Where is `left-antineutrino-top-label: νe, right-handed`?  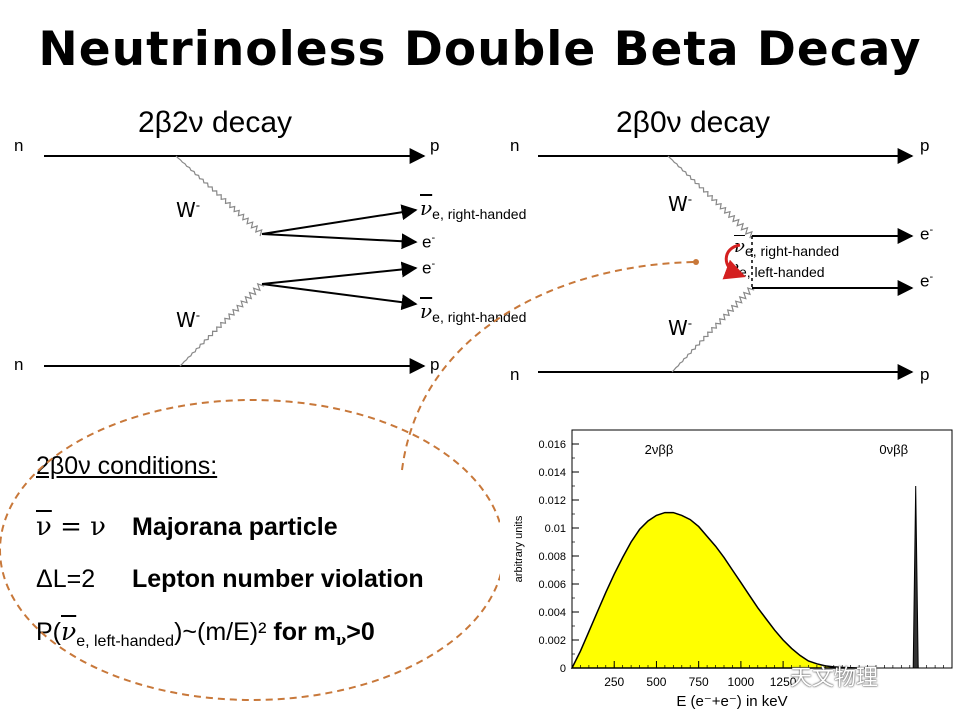 left-antineutrino-top-label: νe, right-handed is located at coordinates (473, 209).